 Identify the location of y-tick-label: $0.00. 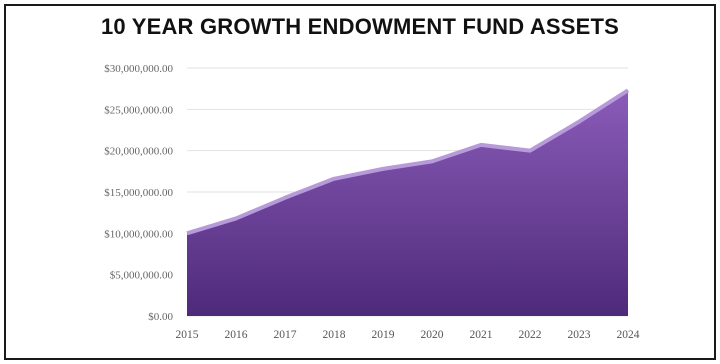
(160, 317).